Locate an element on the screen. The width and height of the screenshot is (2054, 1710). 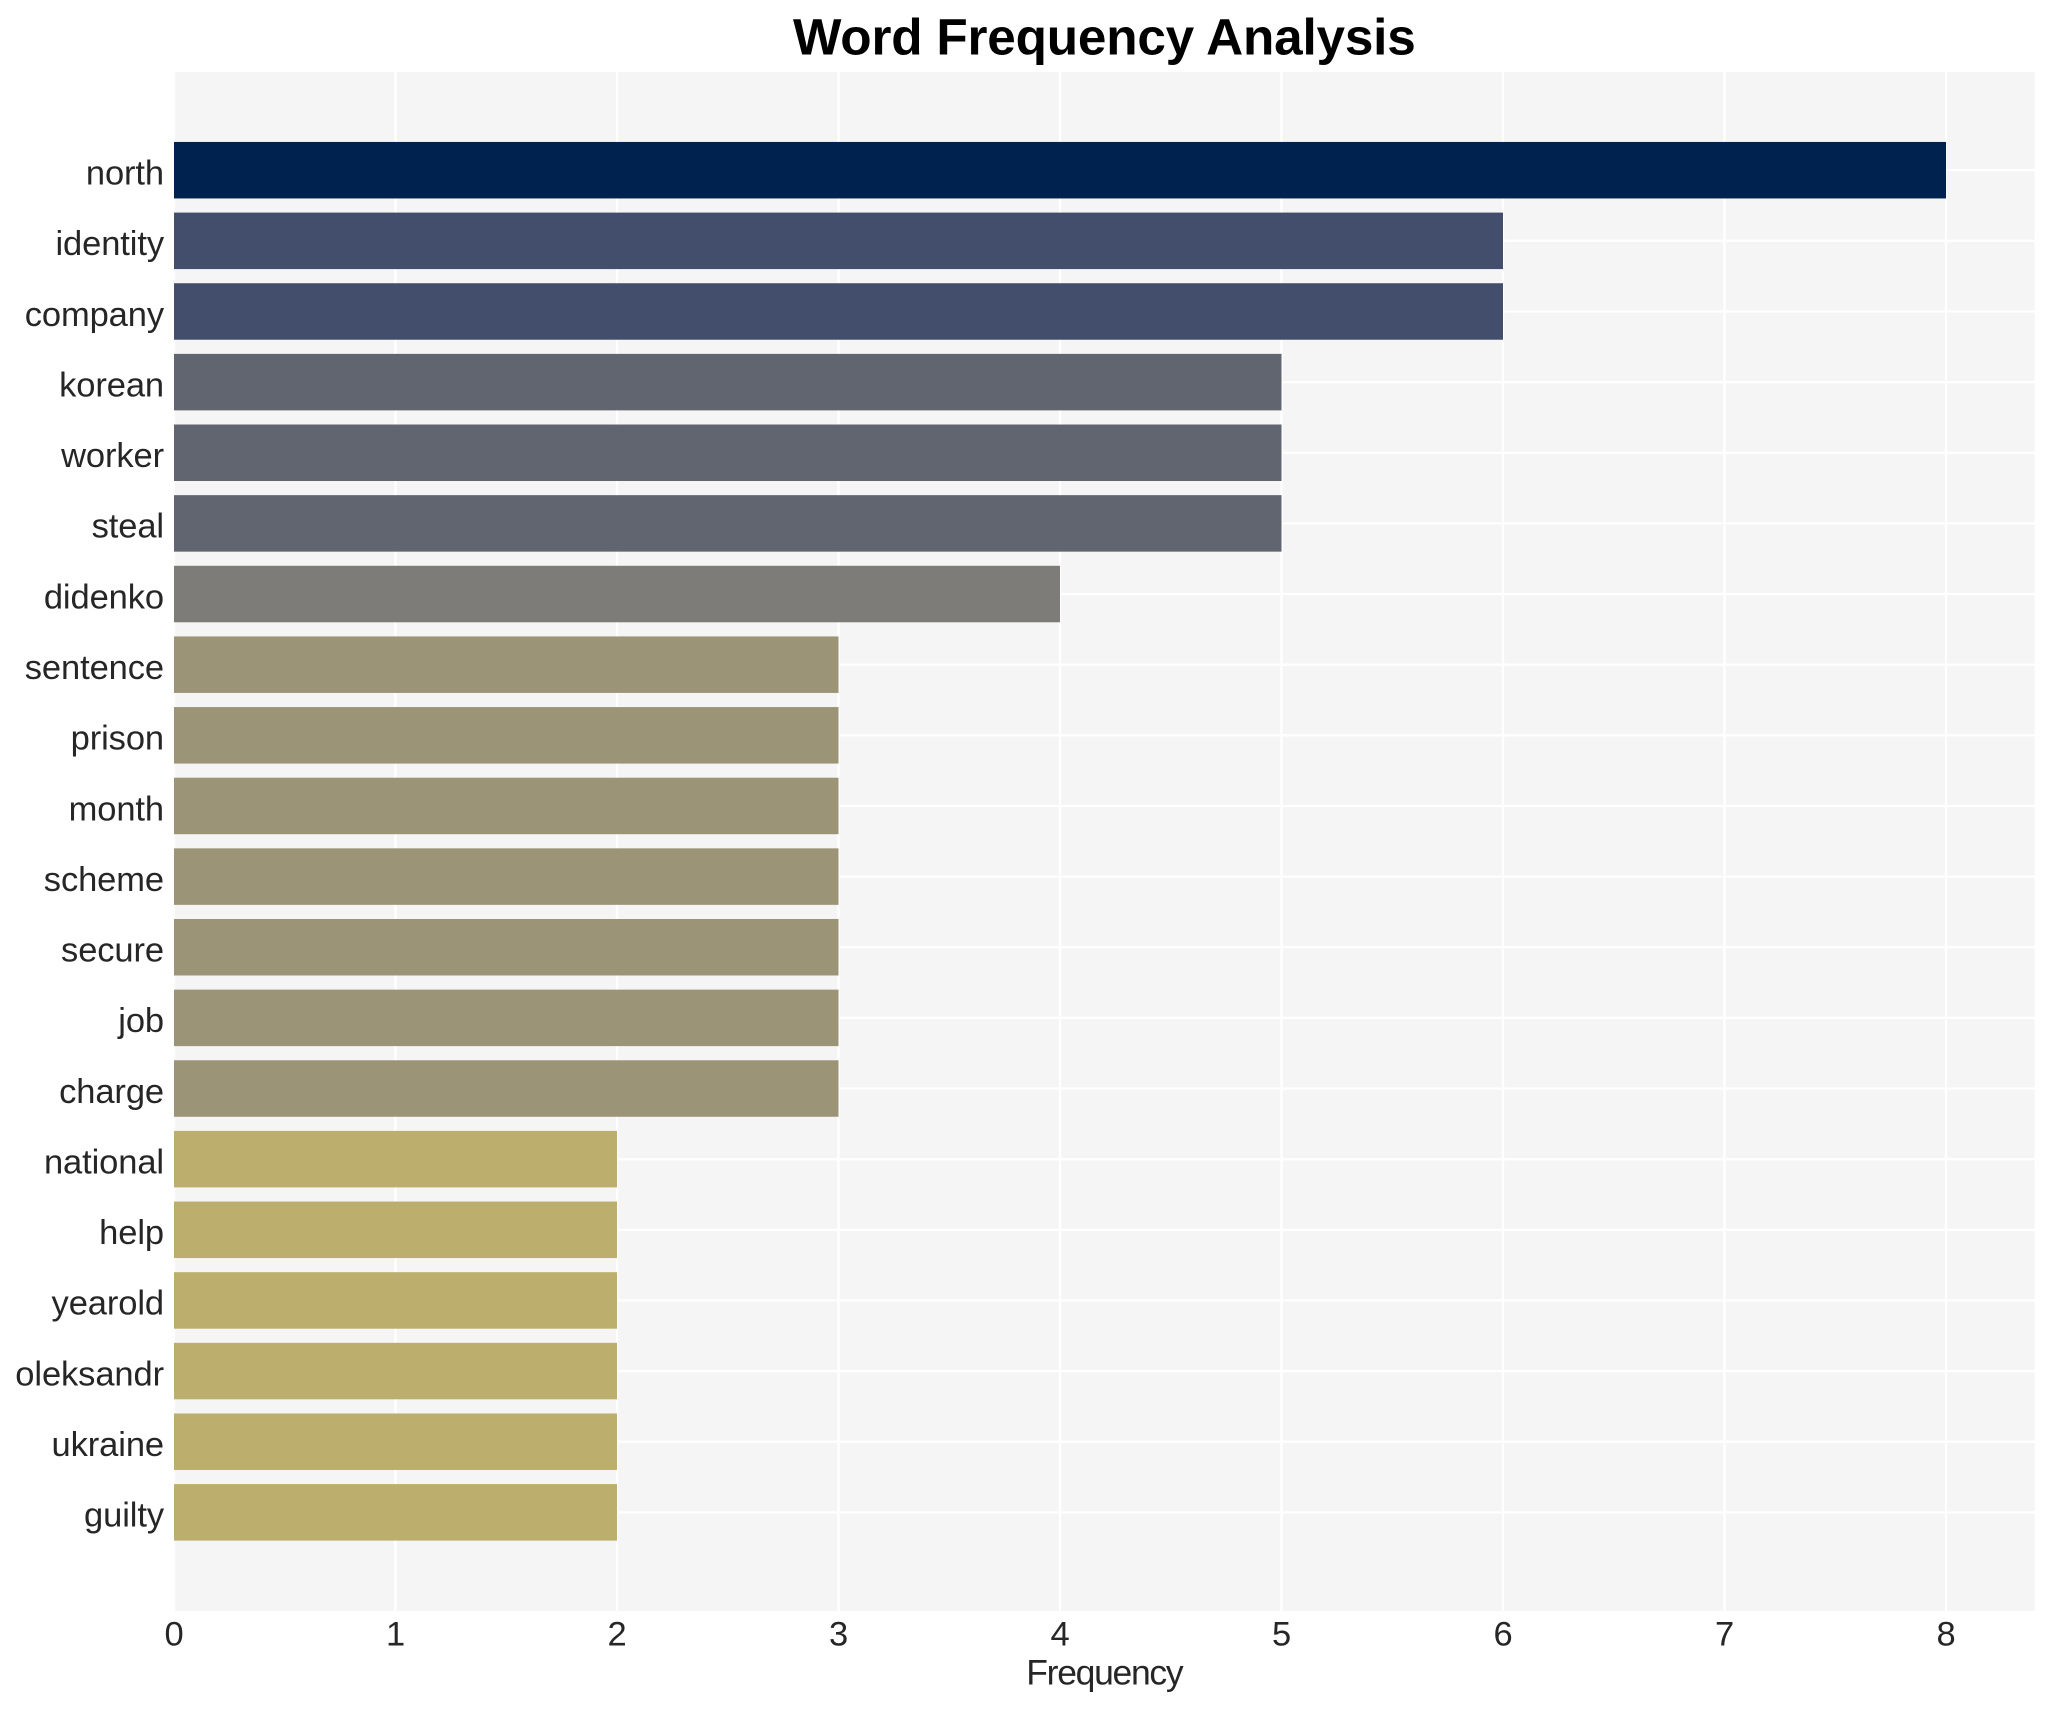
svg-text: oleksandr is located at coordinates (89, 1374).